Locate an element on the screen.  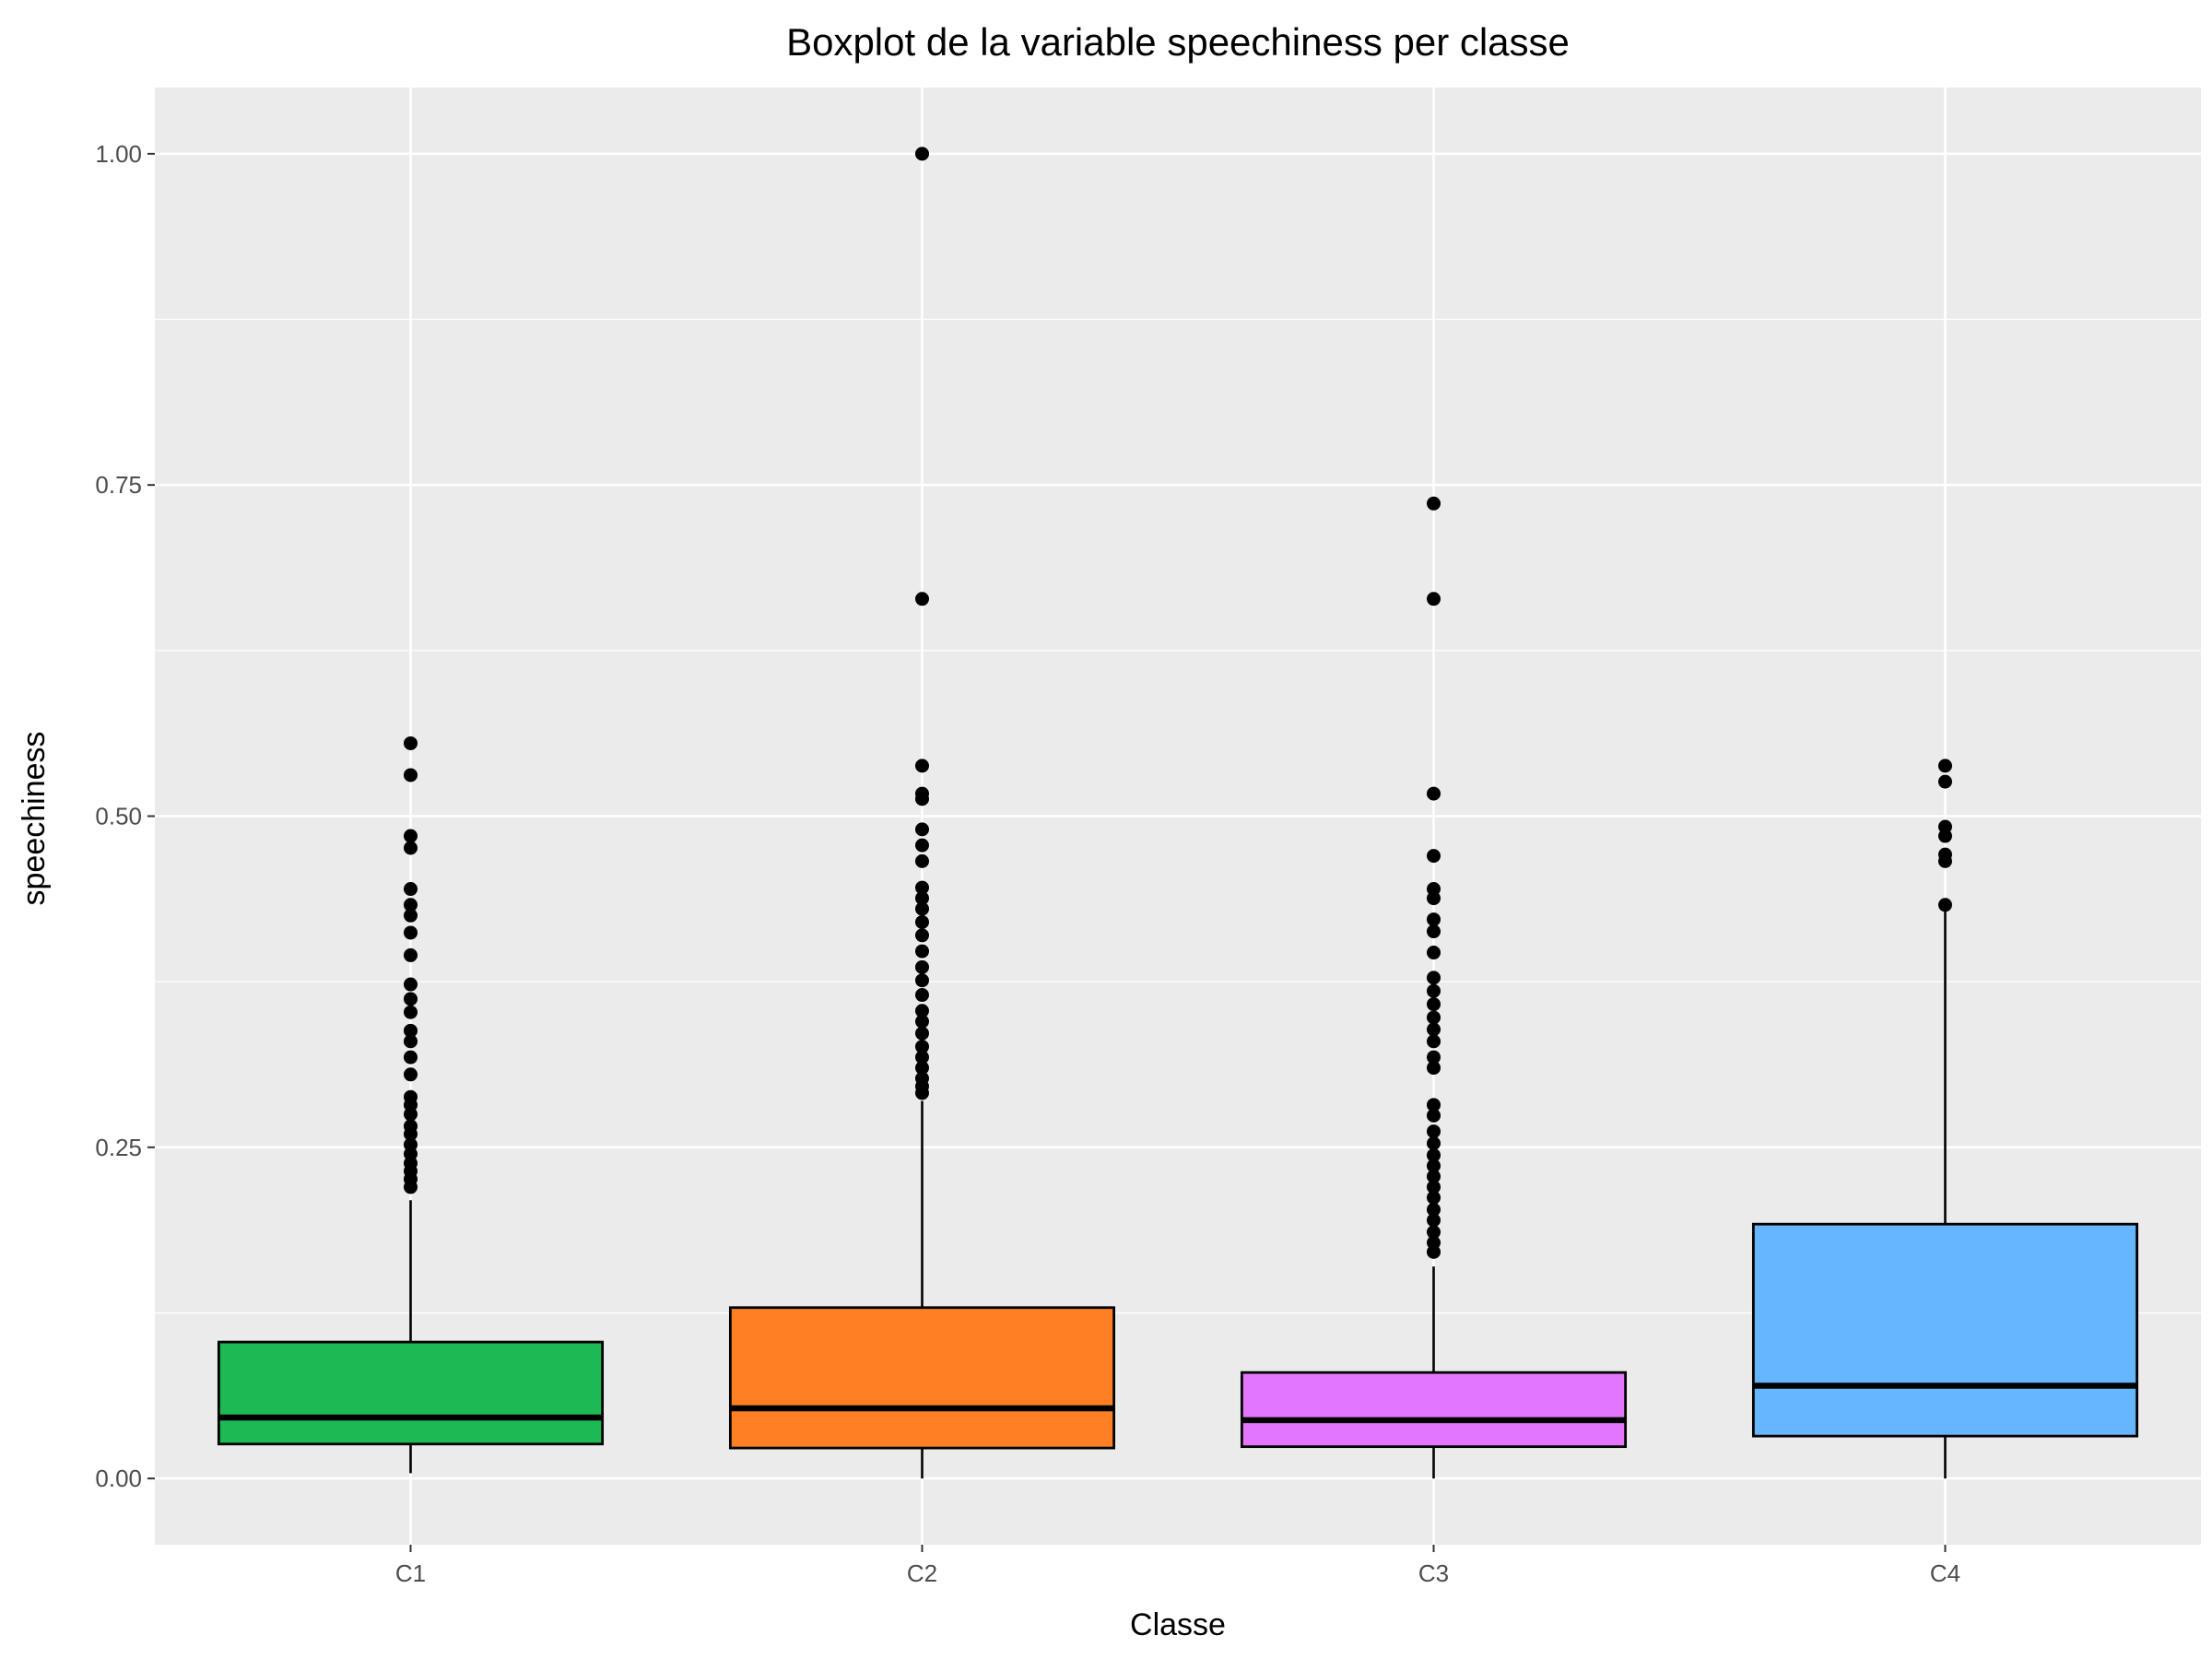
box-C1 is located at coordinates (411, 1393).